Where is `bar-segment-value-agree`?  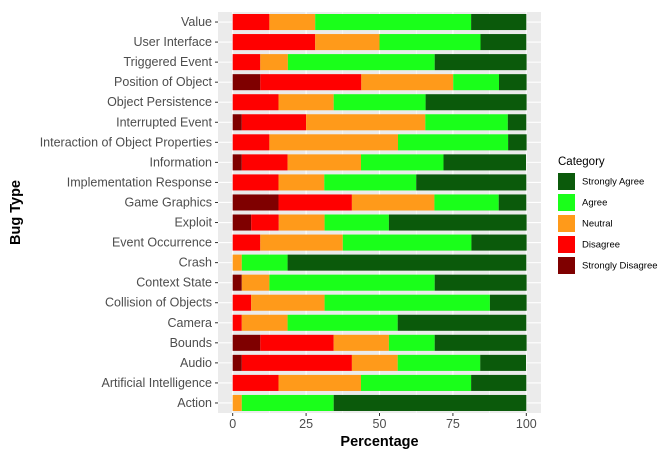 bar-segment-value-agree is located at coordinates (393, 22).